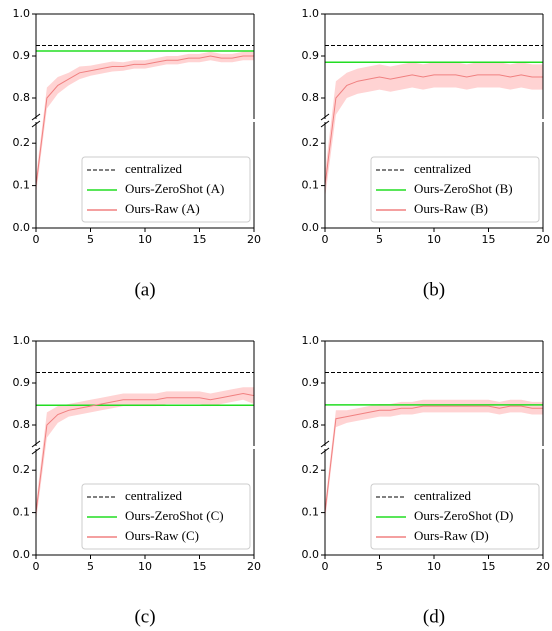 This screenshot has width=552, height=631. Describe the element at coordinates (434, 616) in the screenshot. I see `subplot-caption: (d)` at that location.